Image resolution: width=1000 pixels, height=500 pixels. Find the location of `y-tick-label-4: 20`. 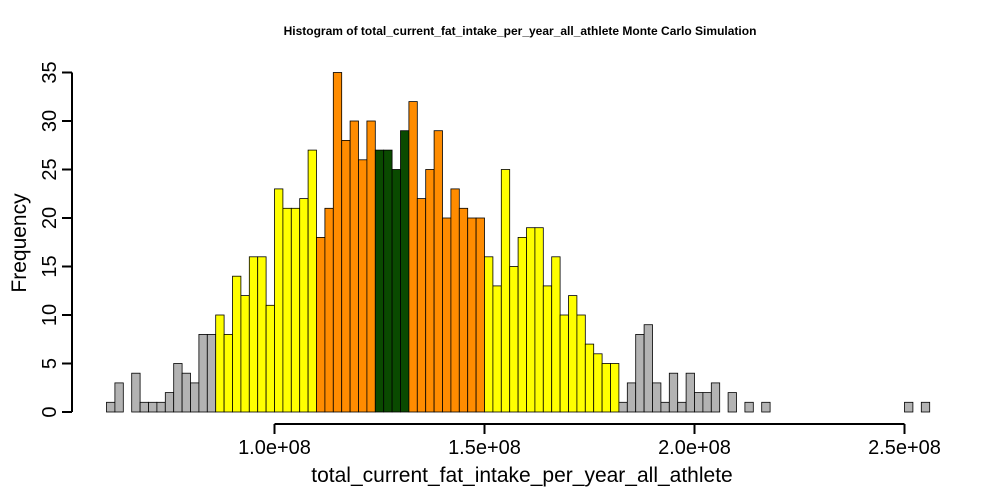

y-tick-label-4: 20 is located at coordinates (50, 218).